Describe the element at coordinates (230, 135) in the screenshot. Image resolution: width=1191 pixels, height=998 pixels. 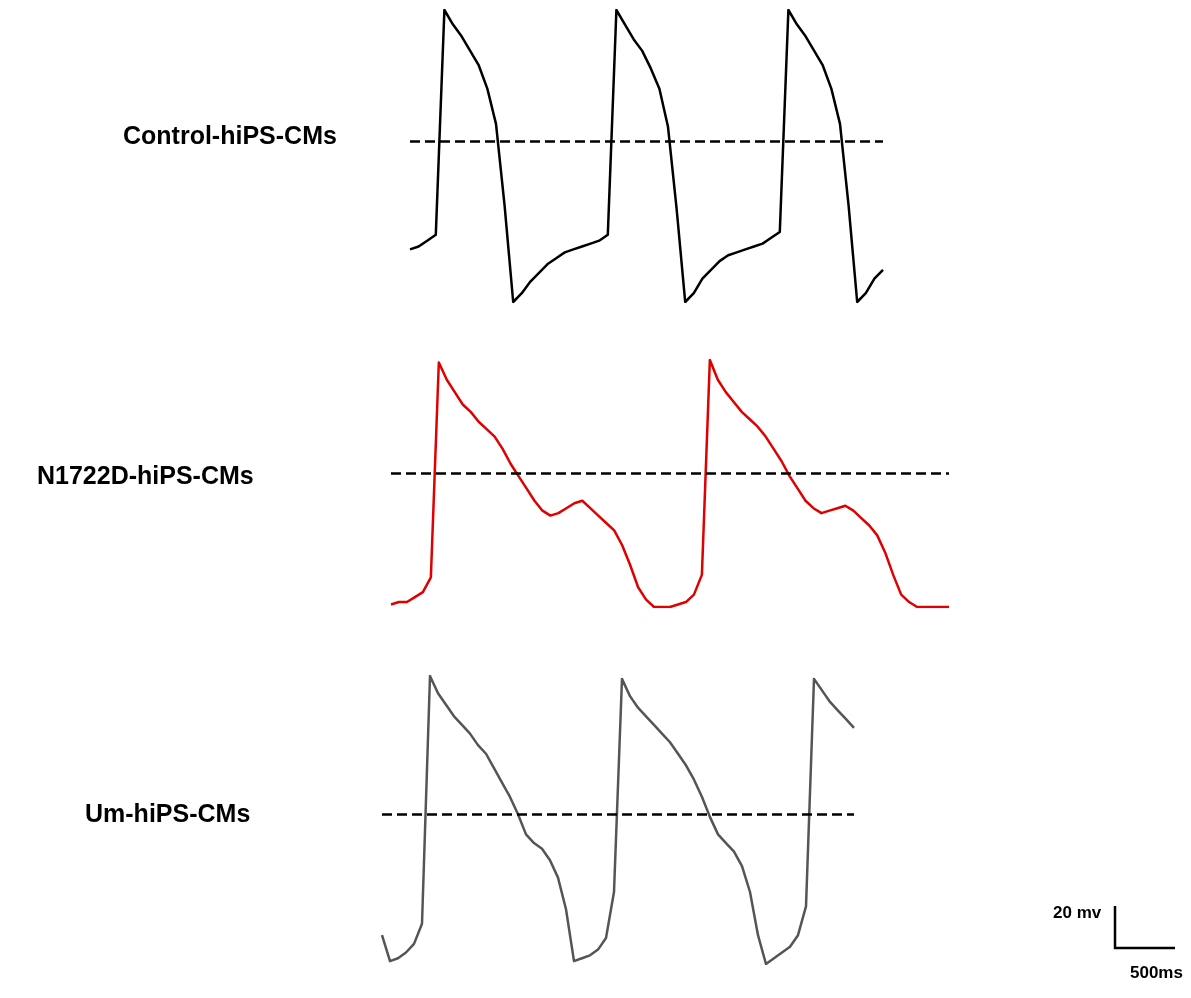
I see `text: Control-hiPS-CMs` at that location.